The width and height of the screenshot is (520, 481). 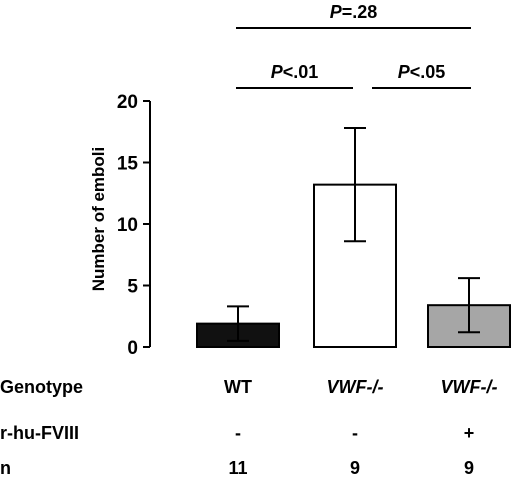 I want to click on significance-label: P=.28, so click(x=354, y=12).